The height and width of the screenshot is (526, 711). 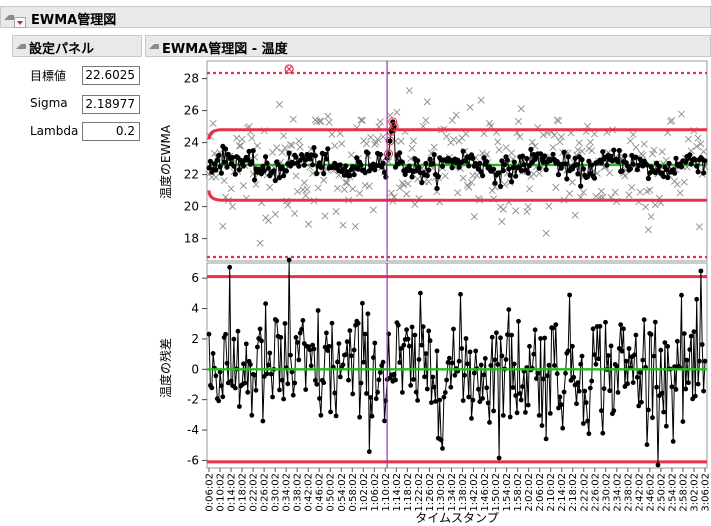 I want to click on lower-control-limit, so click(x=457, y=196).